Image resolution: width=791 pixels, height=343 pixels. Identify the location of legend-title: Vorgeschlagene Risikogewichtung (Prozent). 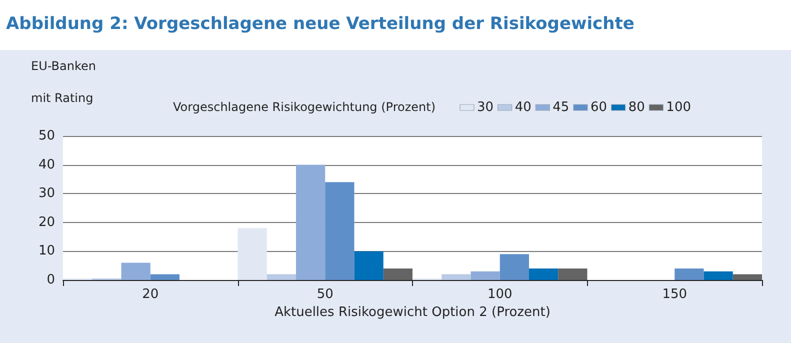
(304, 107).